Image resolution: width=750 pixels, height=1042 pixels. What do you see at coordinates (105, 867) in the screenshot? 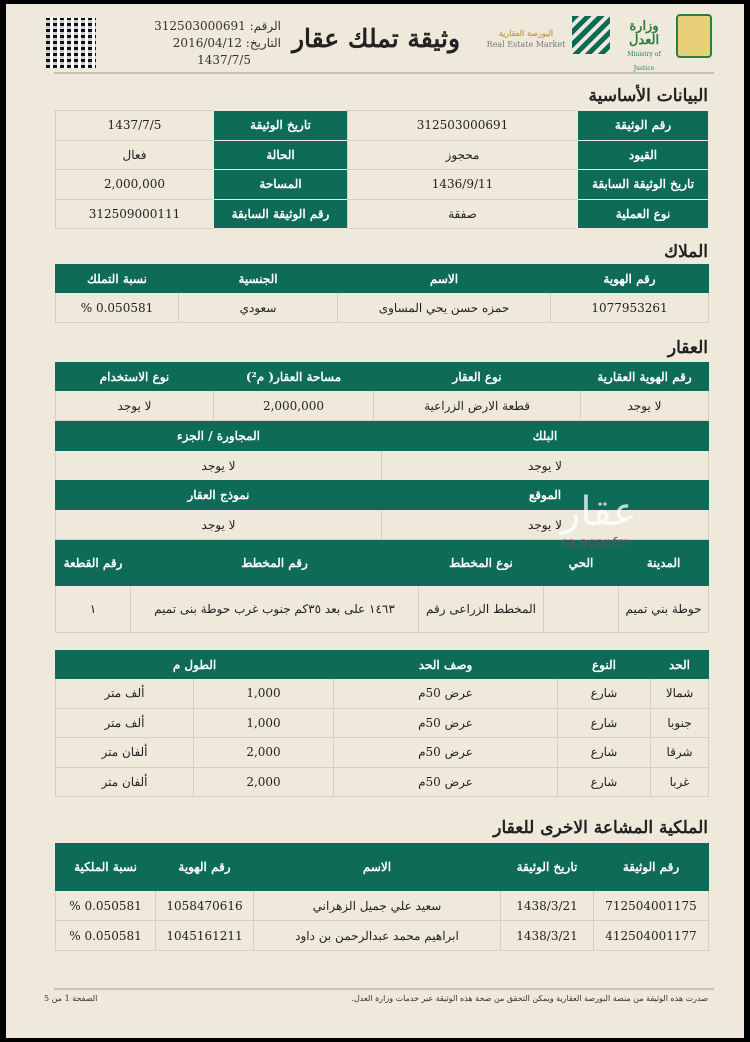
I see `column-header: نسبة الملكية` at bounding box center [105, 867].